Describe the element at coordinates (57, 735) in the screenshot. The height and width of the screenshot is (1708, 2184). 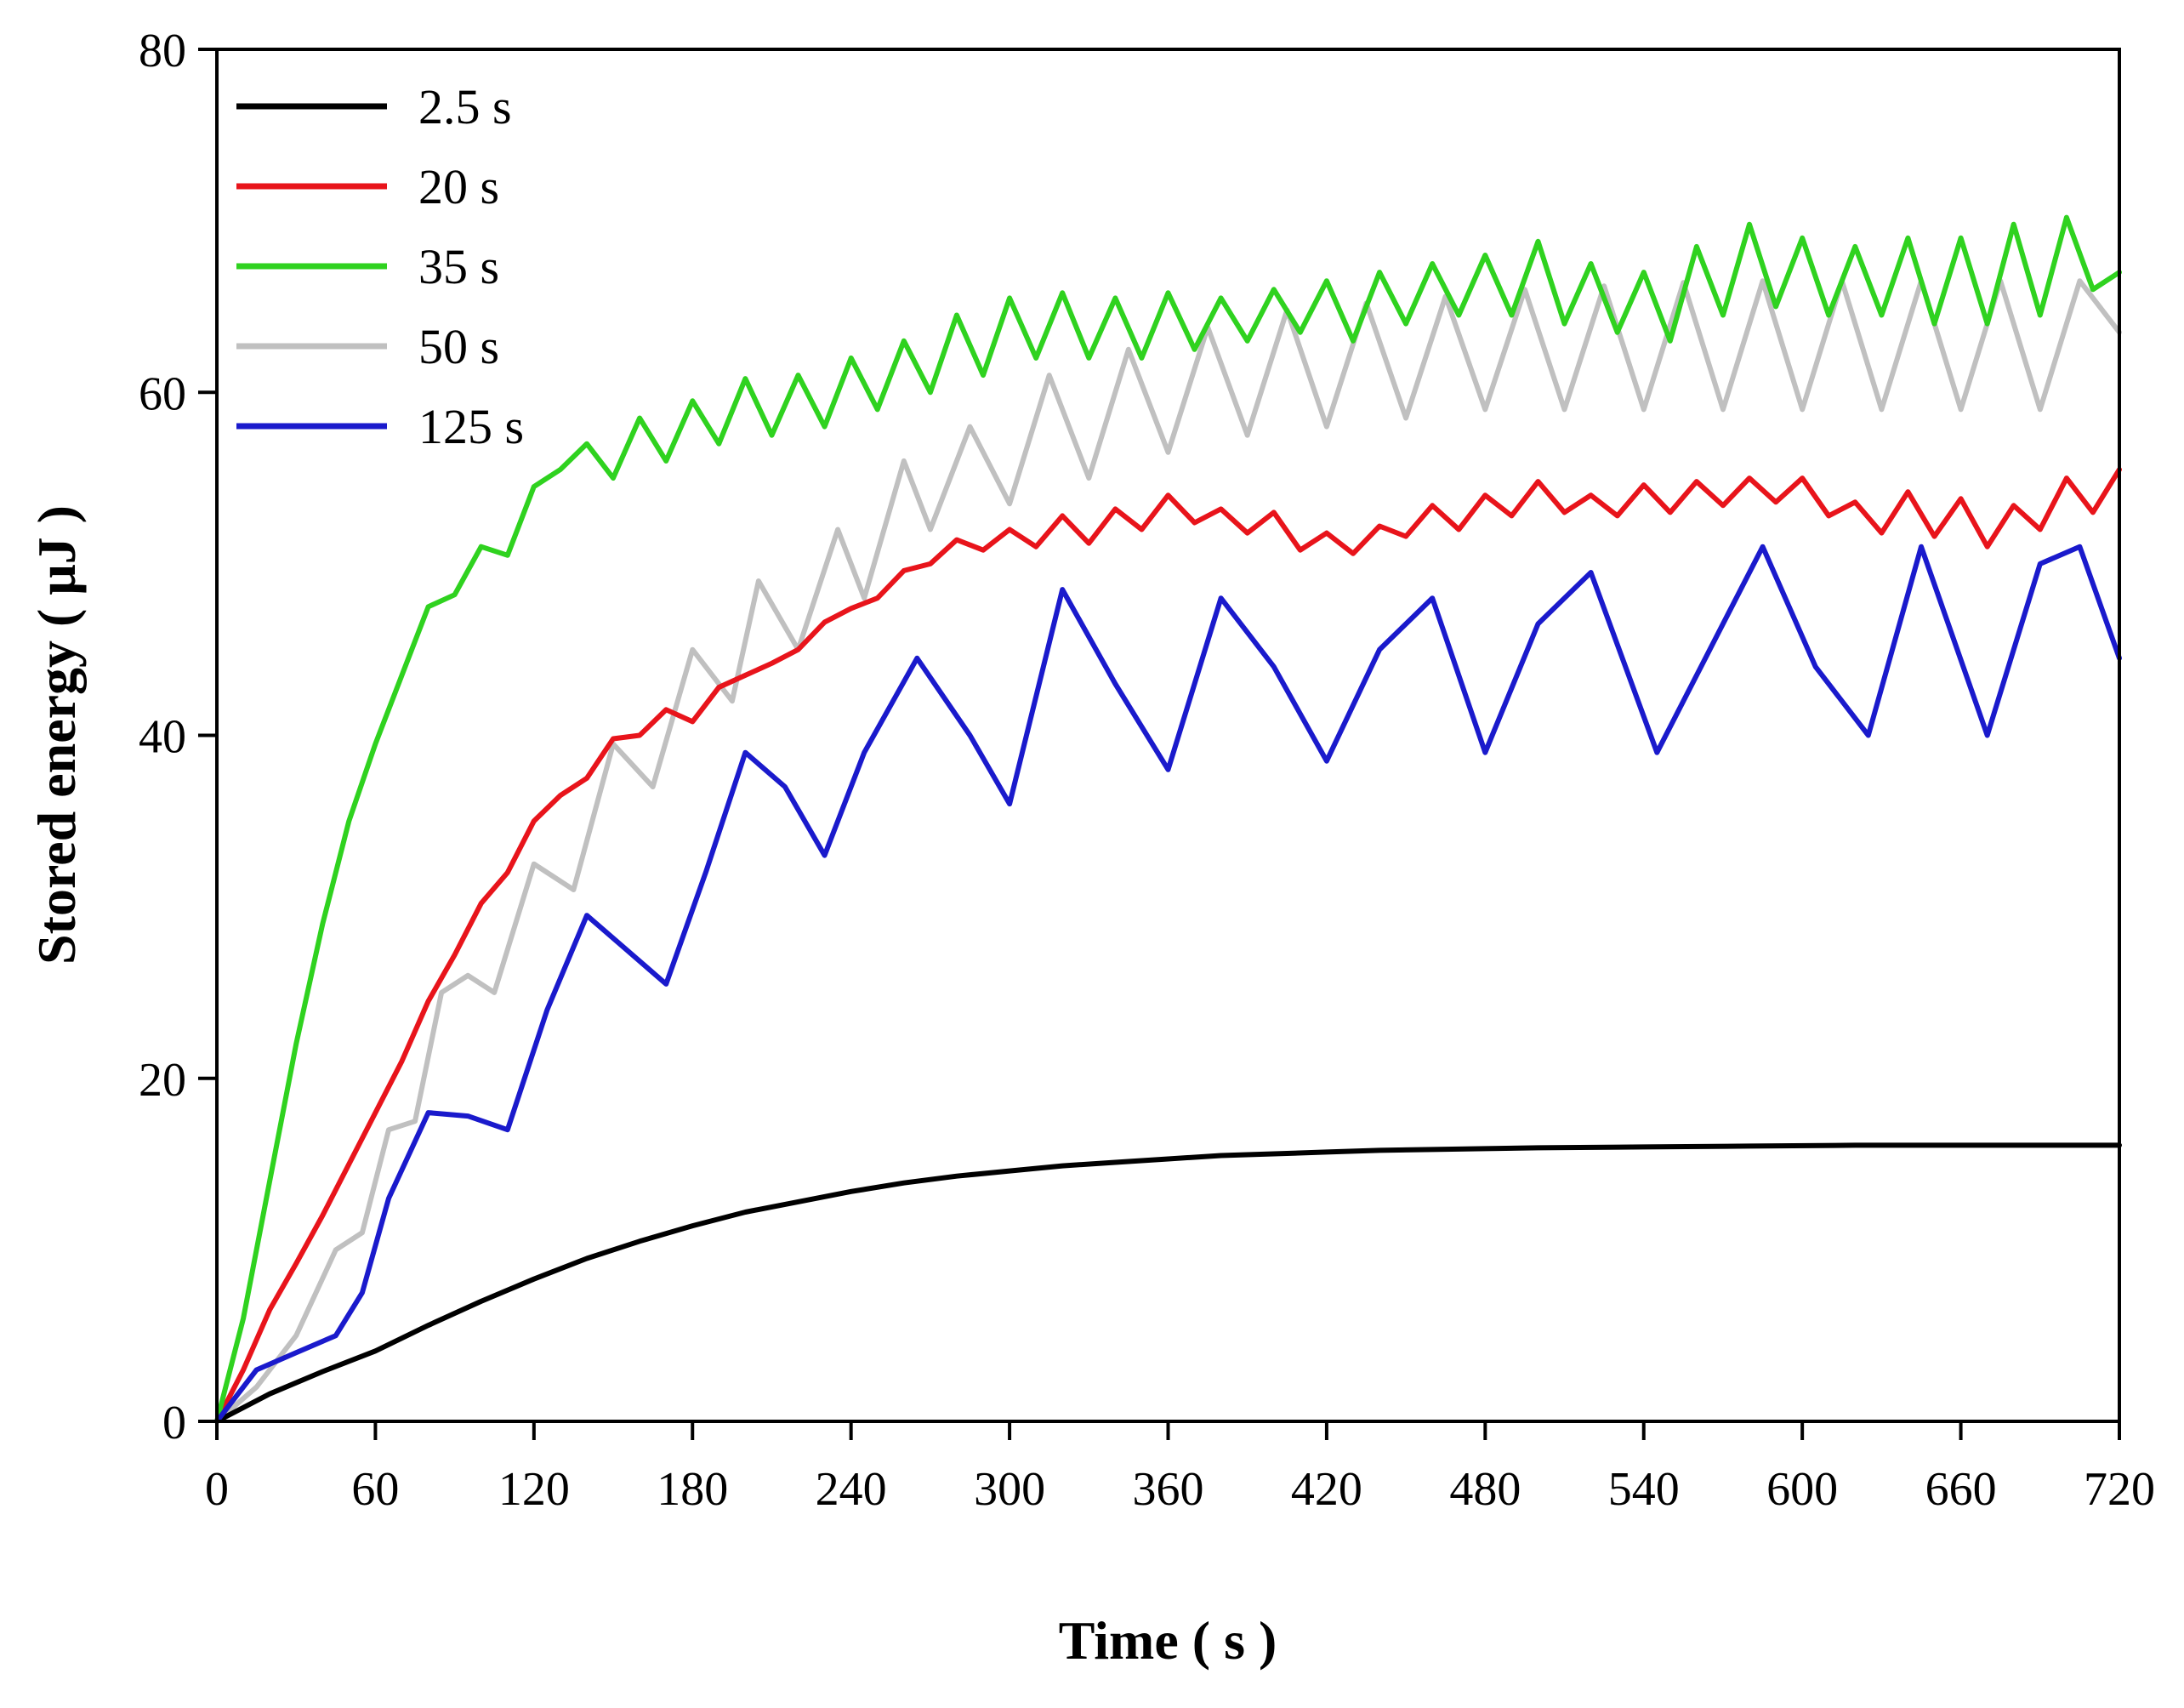
I see `y-axis-title: Stored energy ( μJ )` at that location.